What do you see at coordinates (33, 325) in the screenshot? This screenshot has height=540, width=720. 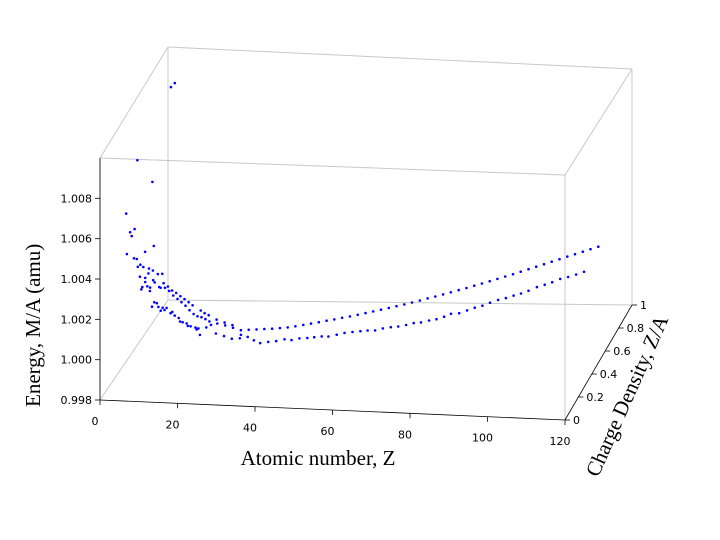 I see `z-axis-title: Energy, M/A (amu)` at bounding box center [33, 325].